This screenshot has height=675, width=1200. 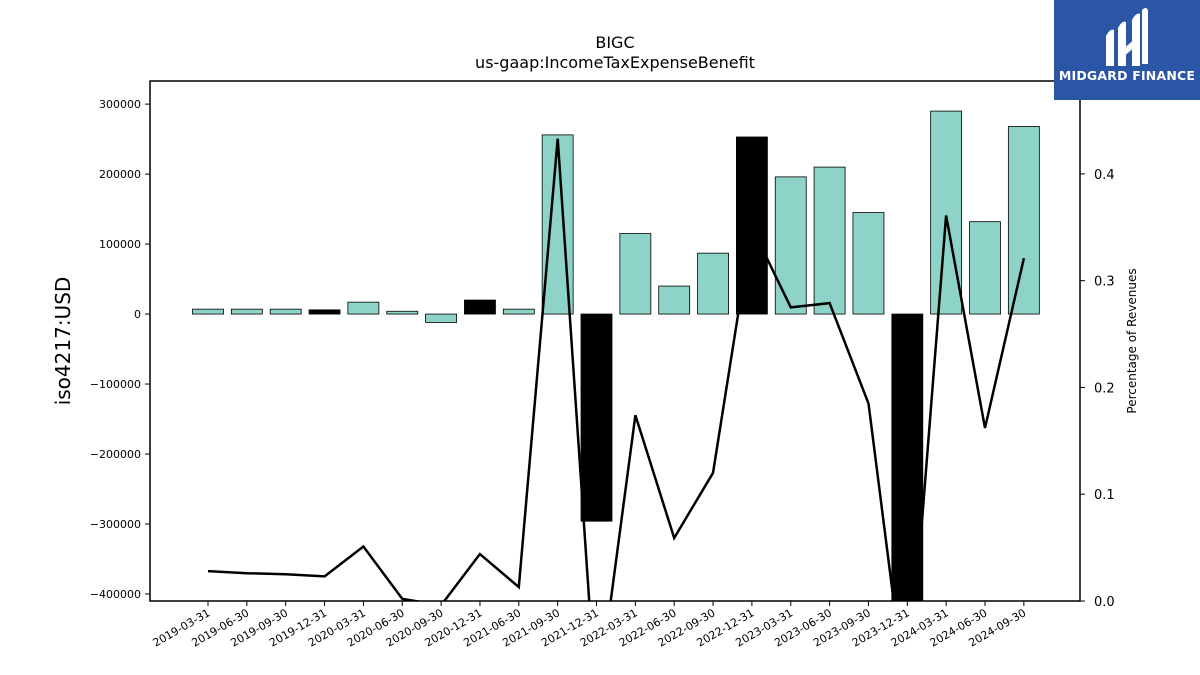 I want to click on y-axis-label: iso4217:USD, so click(x=63, y=341).